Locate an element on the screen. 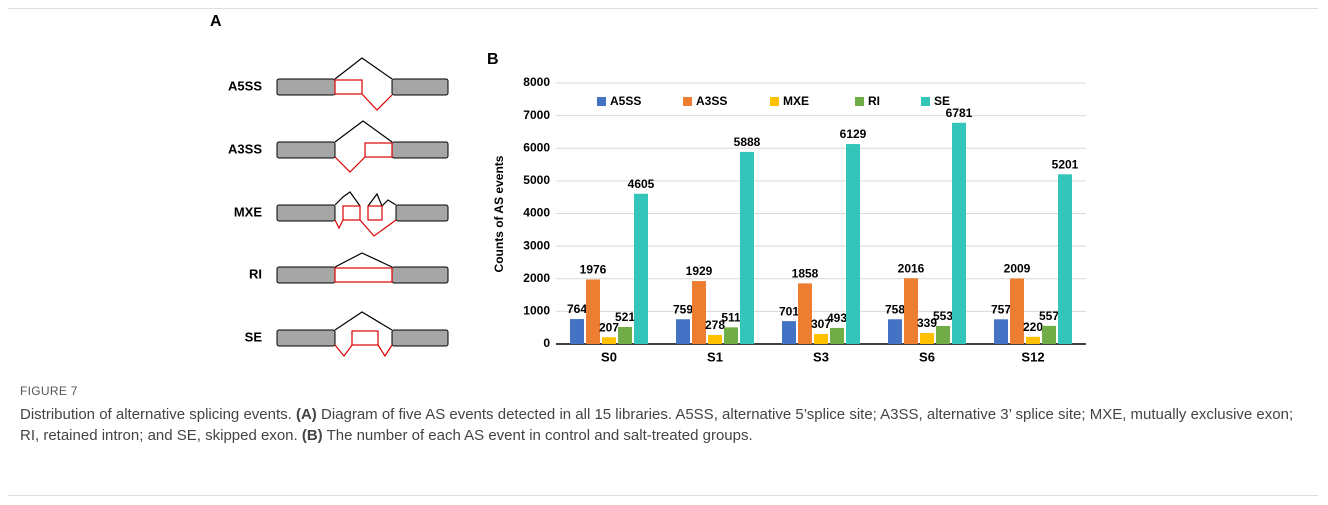  x-tick-label: S0 is located at coordinates (609, 356).